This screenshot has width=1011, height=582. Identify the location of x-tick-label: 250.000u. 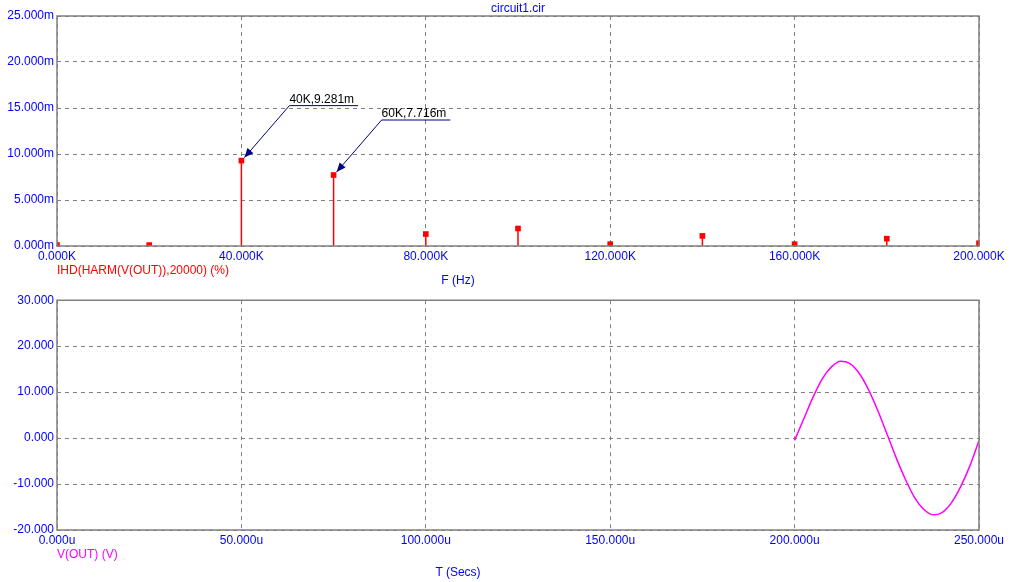
(979, 539).